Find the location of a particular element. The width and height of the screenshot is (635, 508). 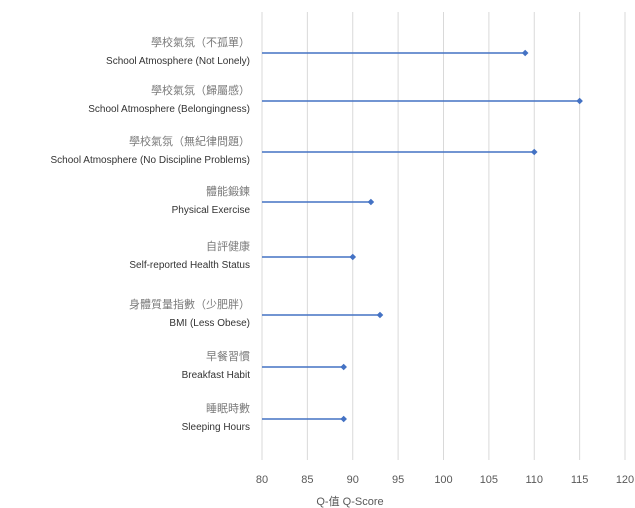

category-label-zh: 體能鍛鍊 is located at coordinates (228, 191).